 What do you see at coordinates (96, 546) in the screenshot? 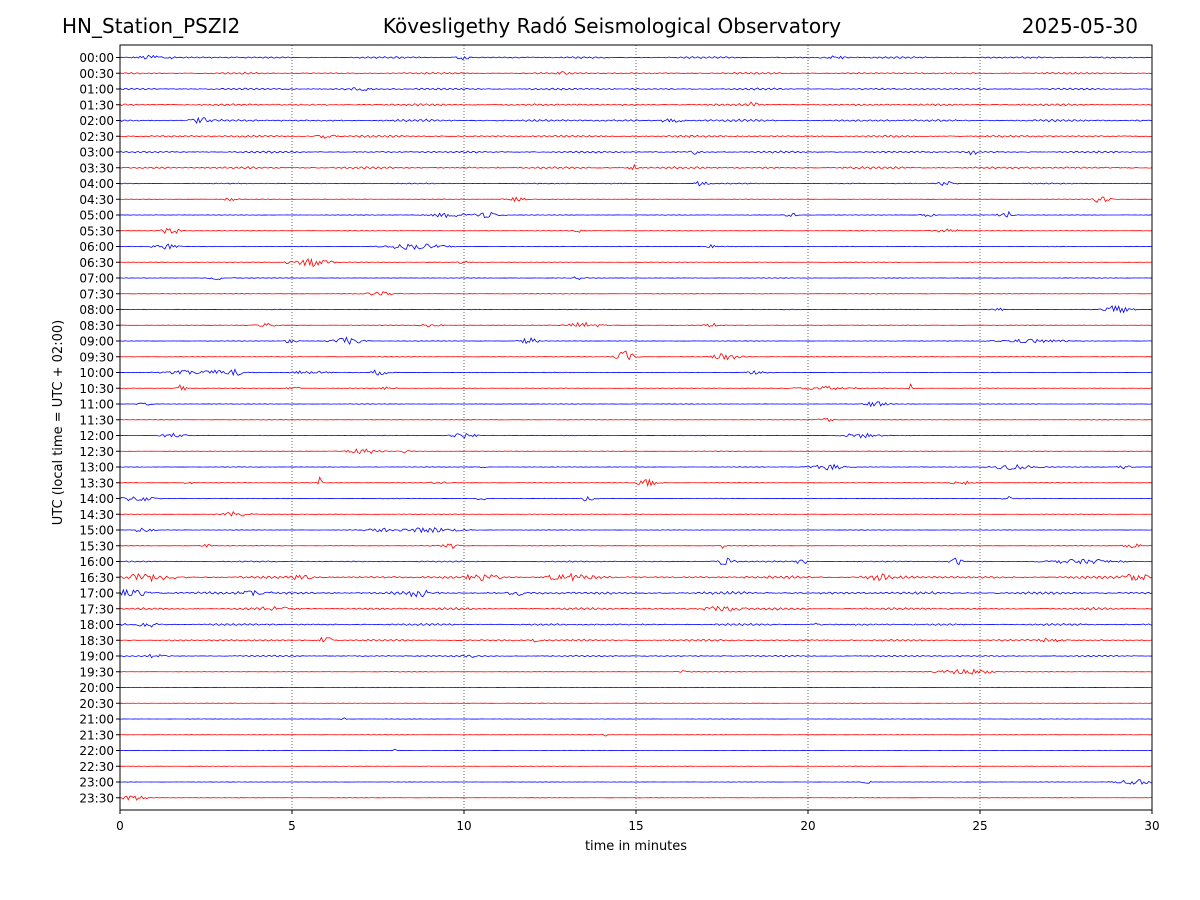
I see `ytick-label: 15:30` at bounding box center [96, 546].